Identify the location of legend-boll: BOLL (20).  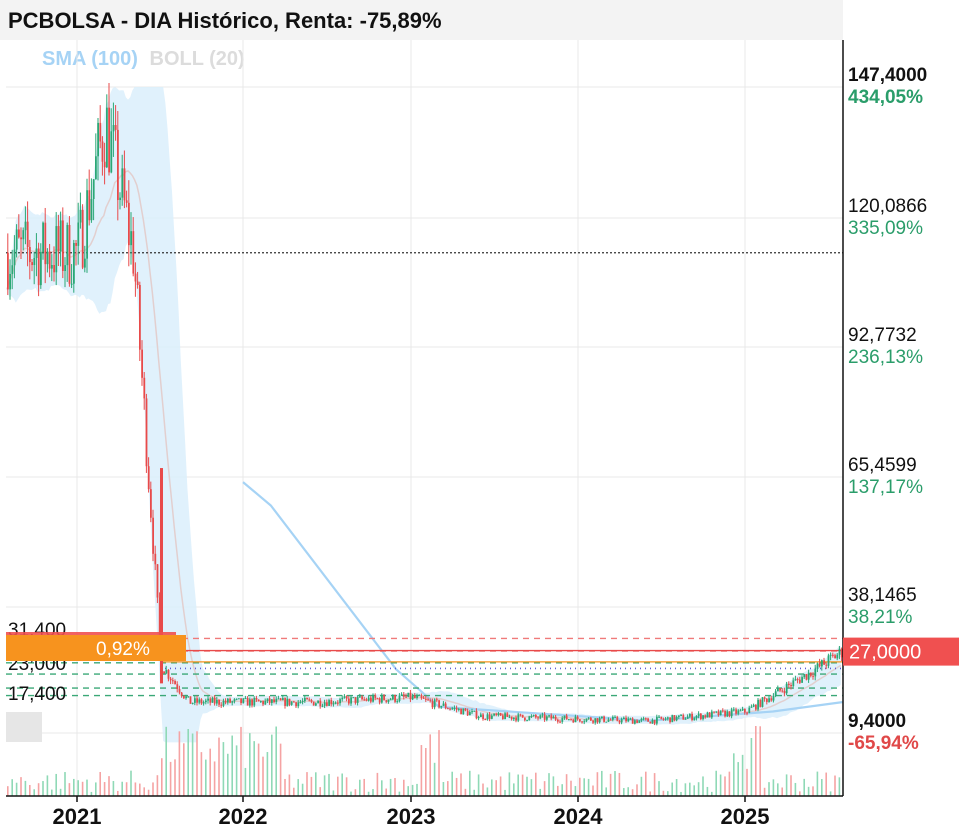
(197, 59).